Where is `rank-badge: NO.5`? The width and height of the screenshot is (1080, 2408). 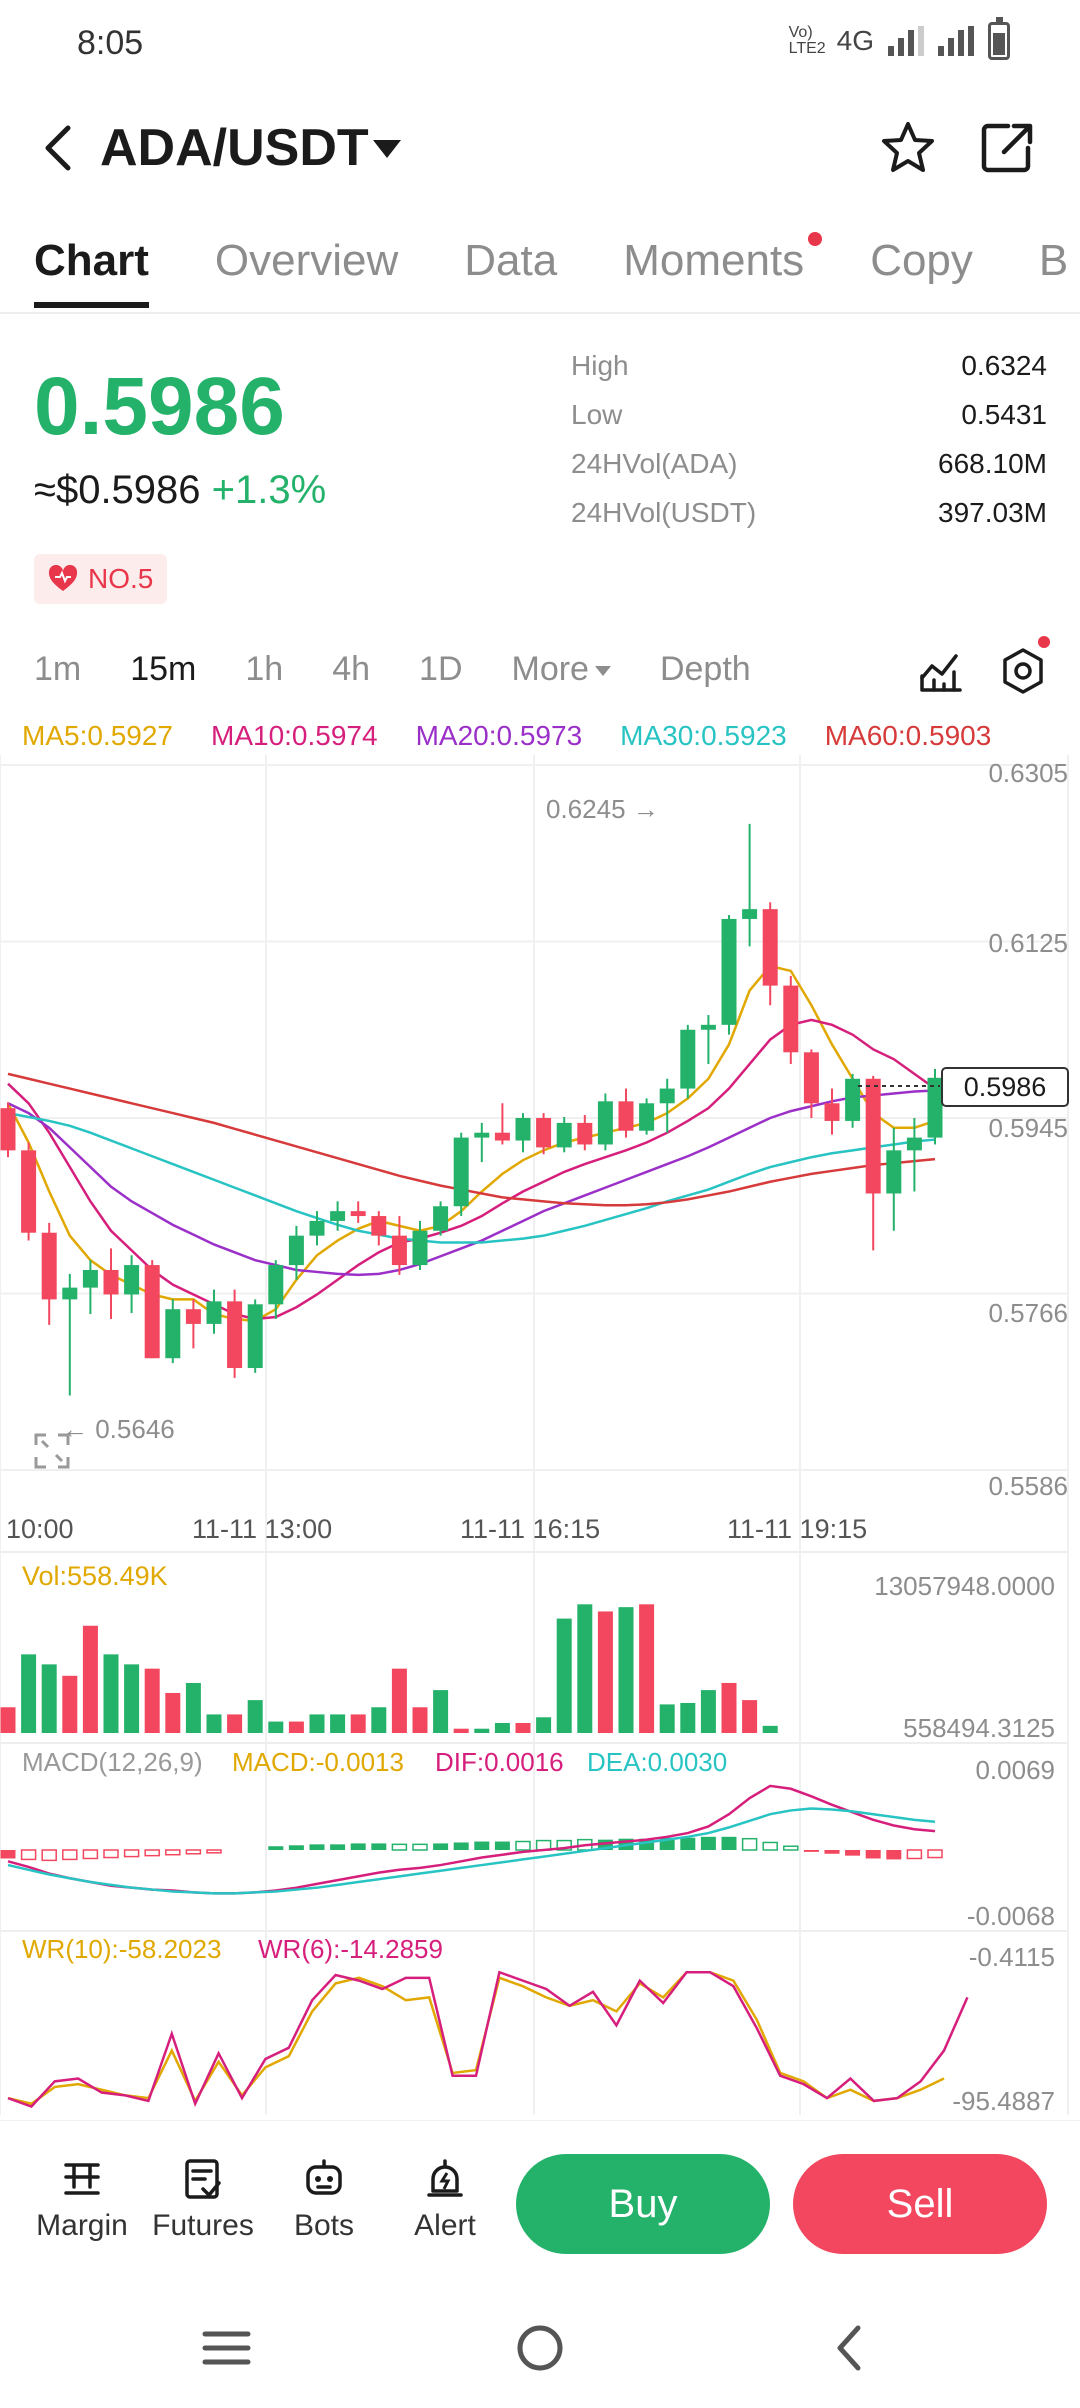 rank-badge: NO.5 is located at coordinates (101, 579).